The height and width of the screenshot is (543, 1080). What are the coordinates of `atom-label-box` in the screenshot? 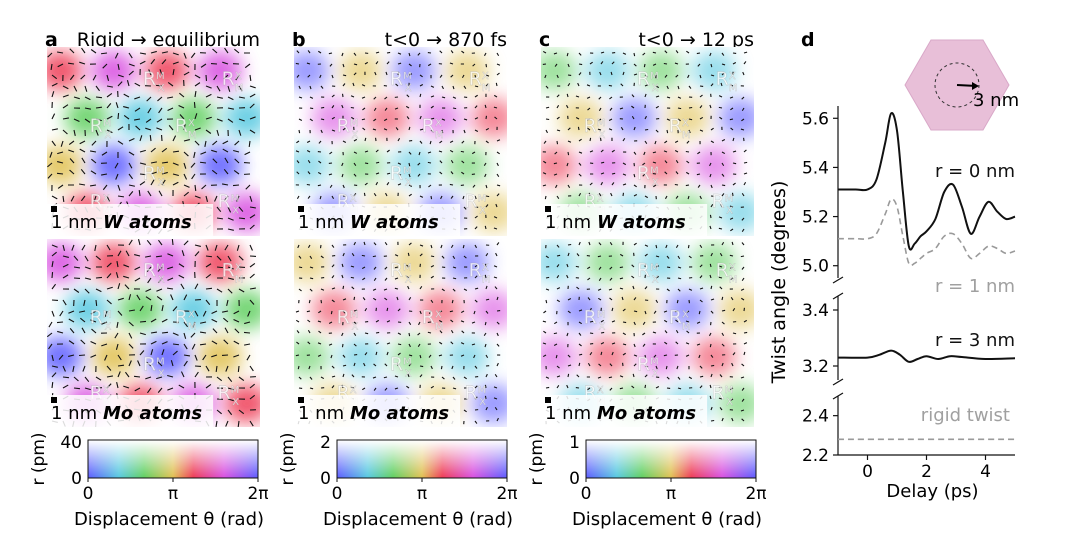 It's located at (130, 411).